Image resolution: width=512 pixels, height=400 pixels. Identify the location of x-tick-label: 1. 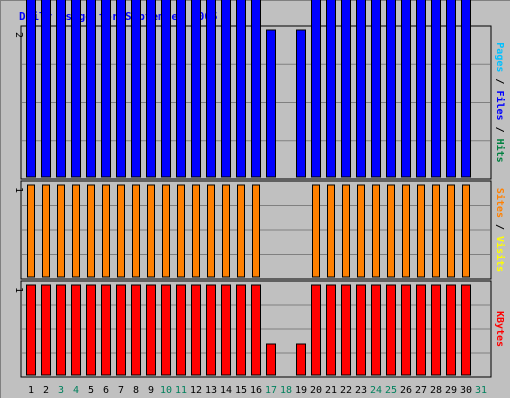
(31, 390).